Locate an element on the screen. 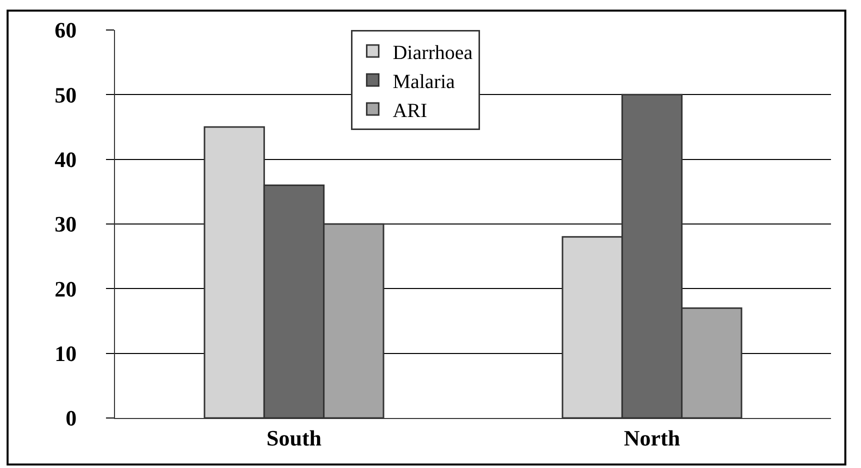 The image size is (861, 468). y-tick-label: 20 is located at coordinates (65, 289).